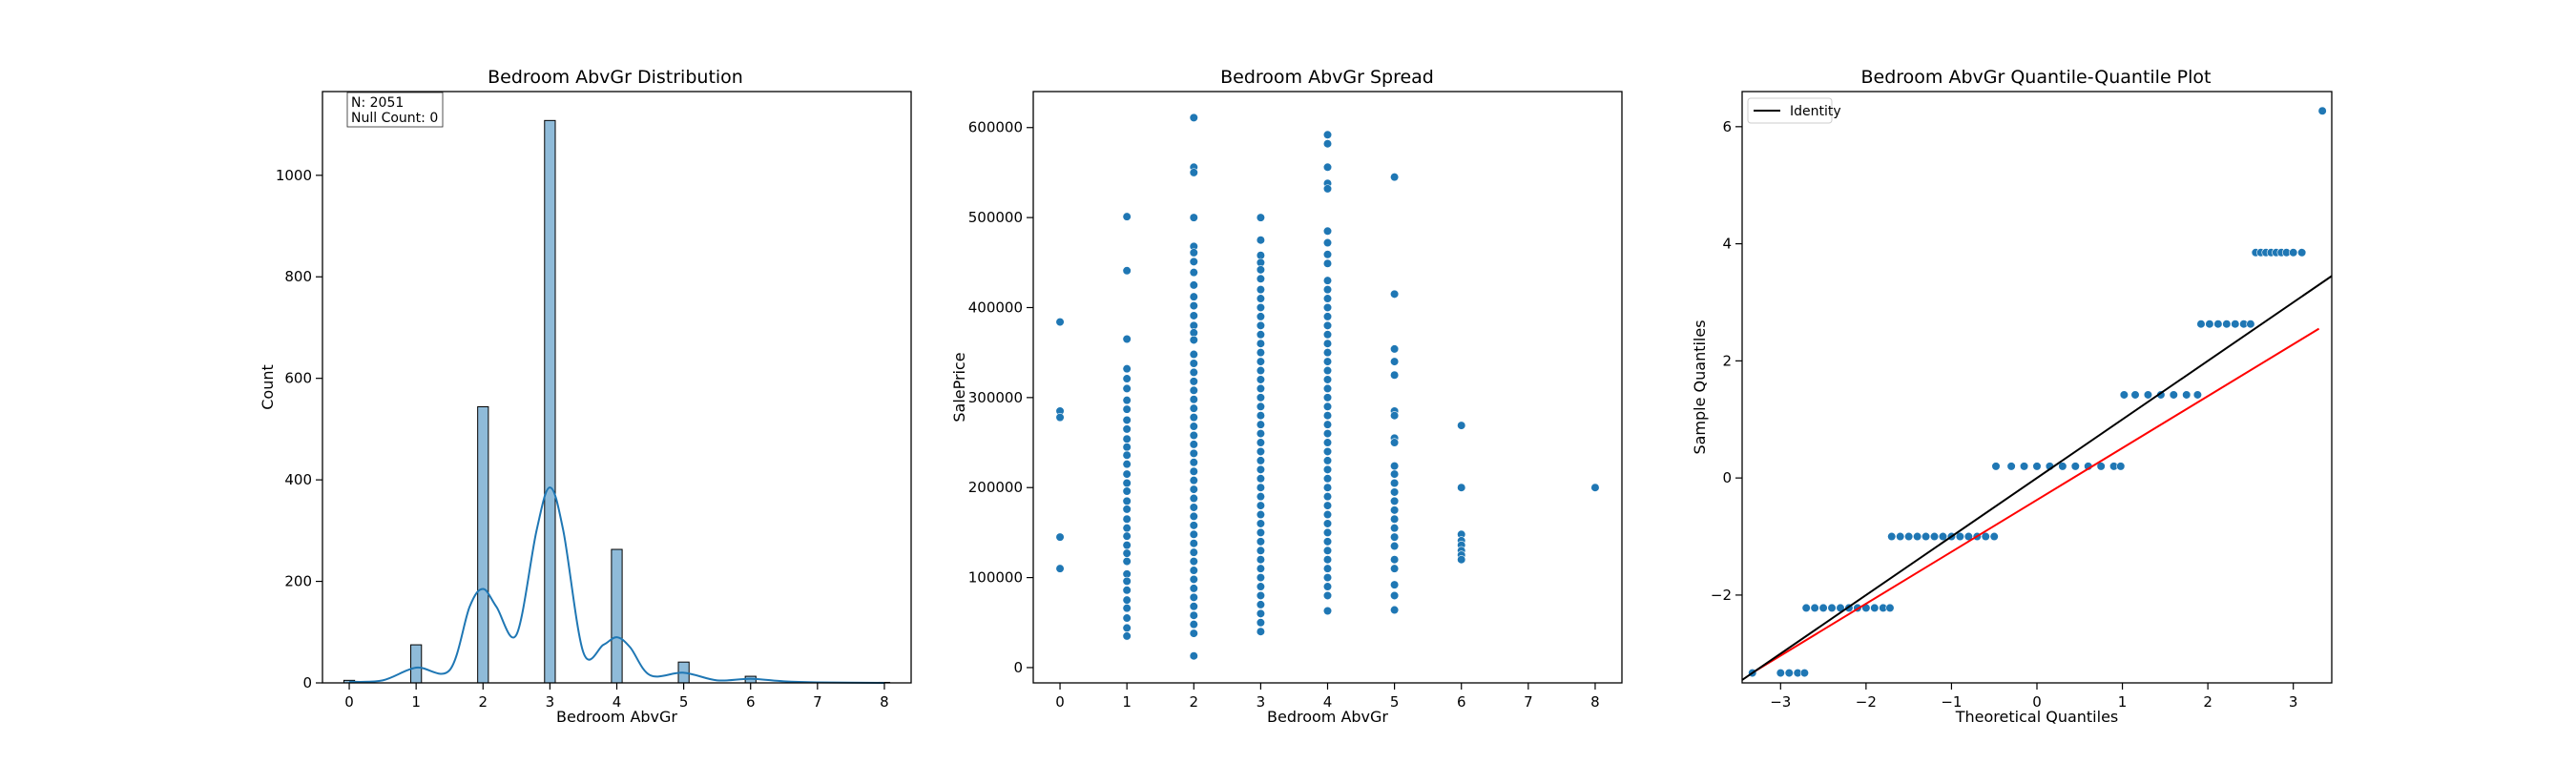 Image resolution: width=2576 pixels, height=763 pixels. What do you see at coordinates (394, 118) in the screenshot?
I see `stats-annotation-null-count: Null Count: 0` at bounding box center [394, 118].